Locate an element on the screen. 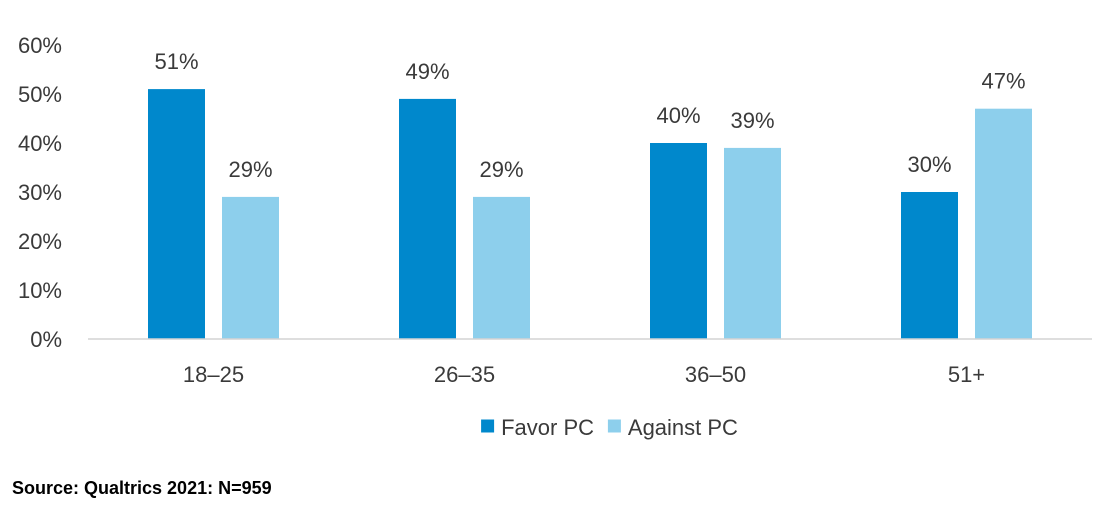 This screenshot has height=515, width=1107. y-tick-label: 20% is located at coordinates (40, 241).